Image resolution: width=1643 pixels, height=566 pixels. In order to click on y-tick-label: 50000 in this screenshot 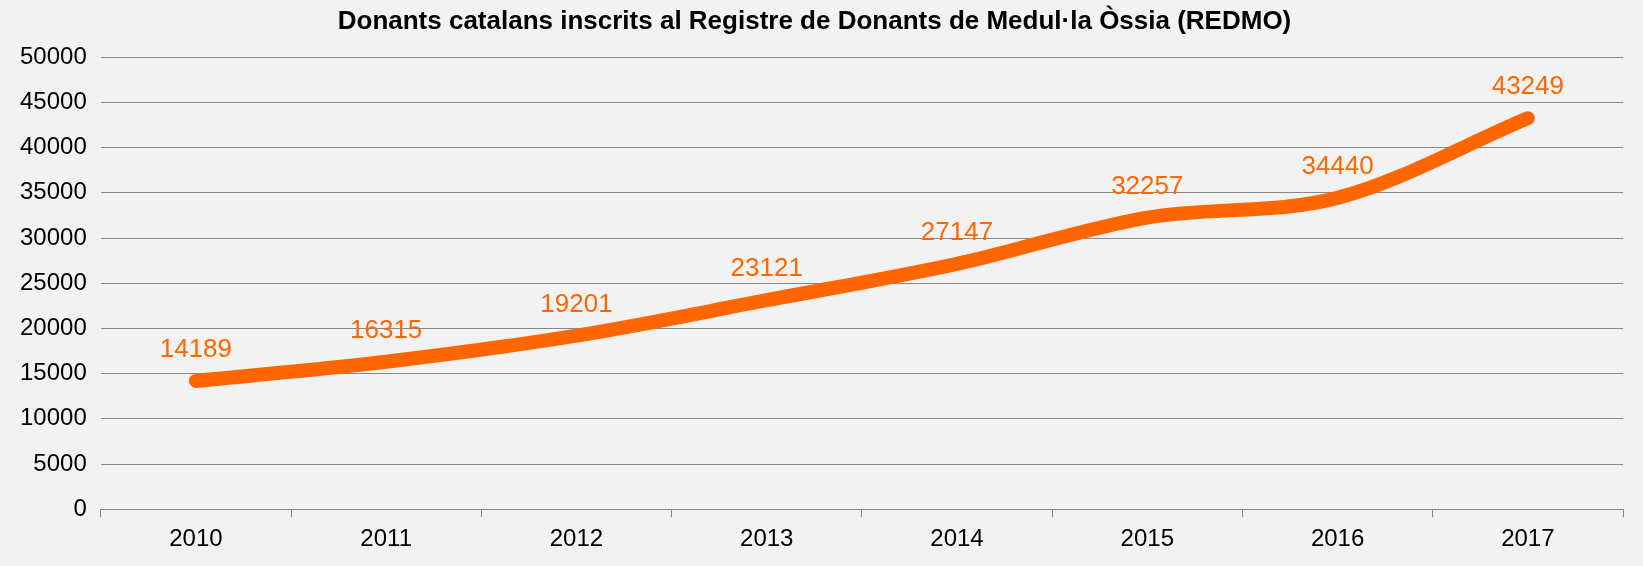, I will do `click(53, 55)`.